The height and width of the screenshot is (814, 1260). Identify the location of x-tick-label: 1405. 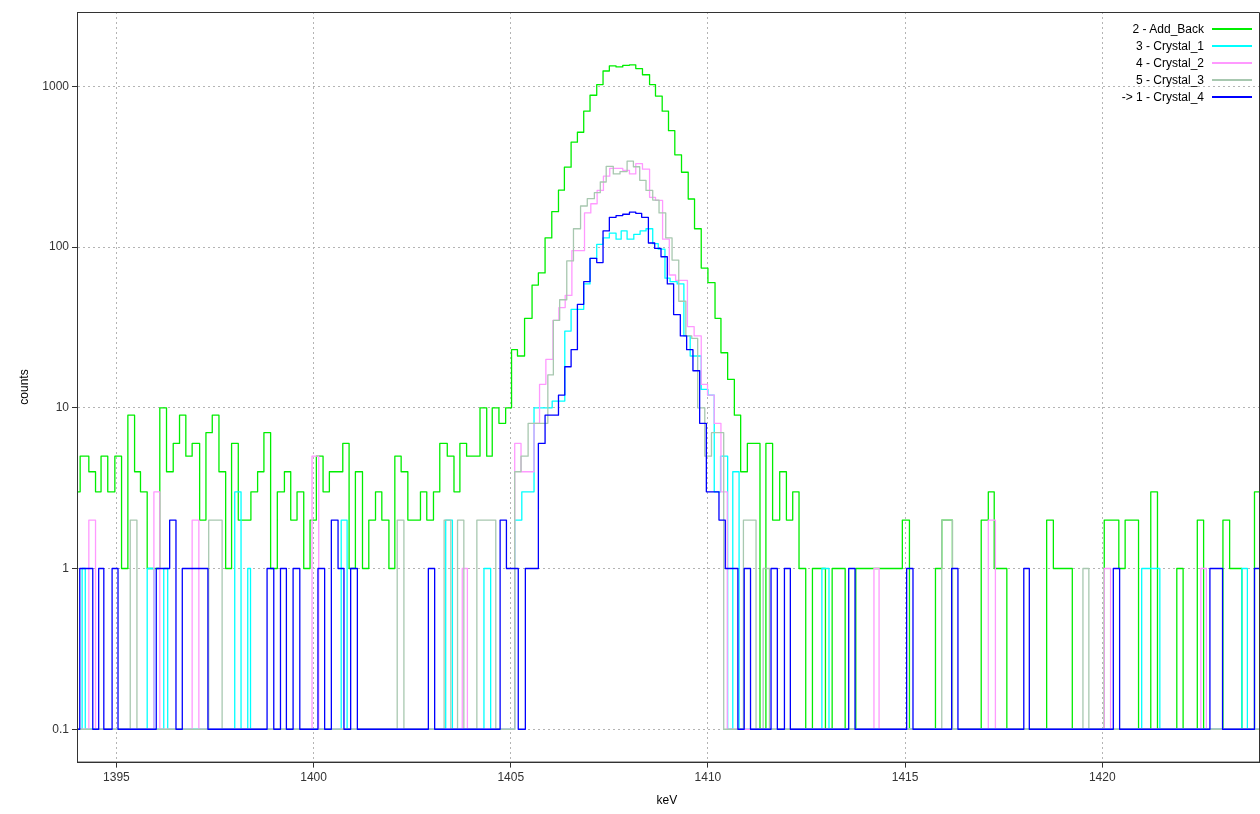
(511, 777).